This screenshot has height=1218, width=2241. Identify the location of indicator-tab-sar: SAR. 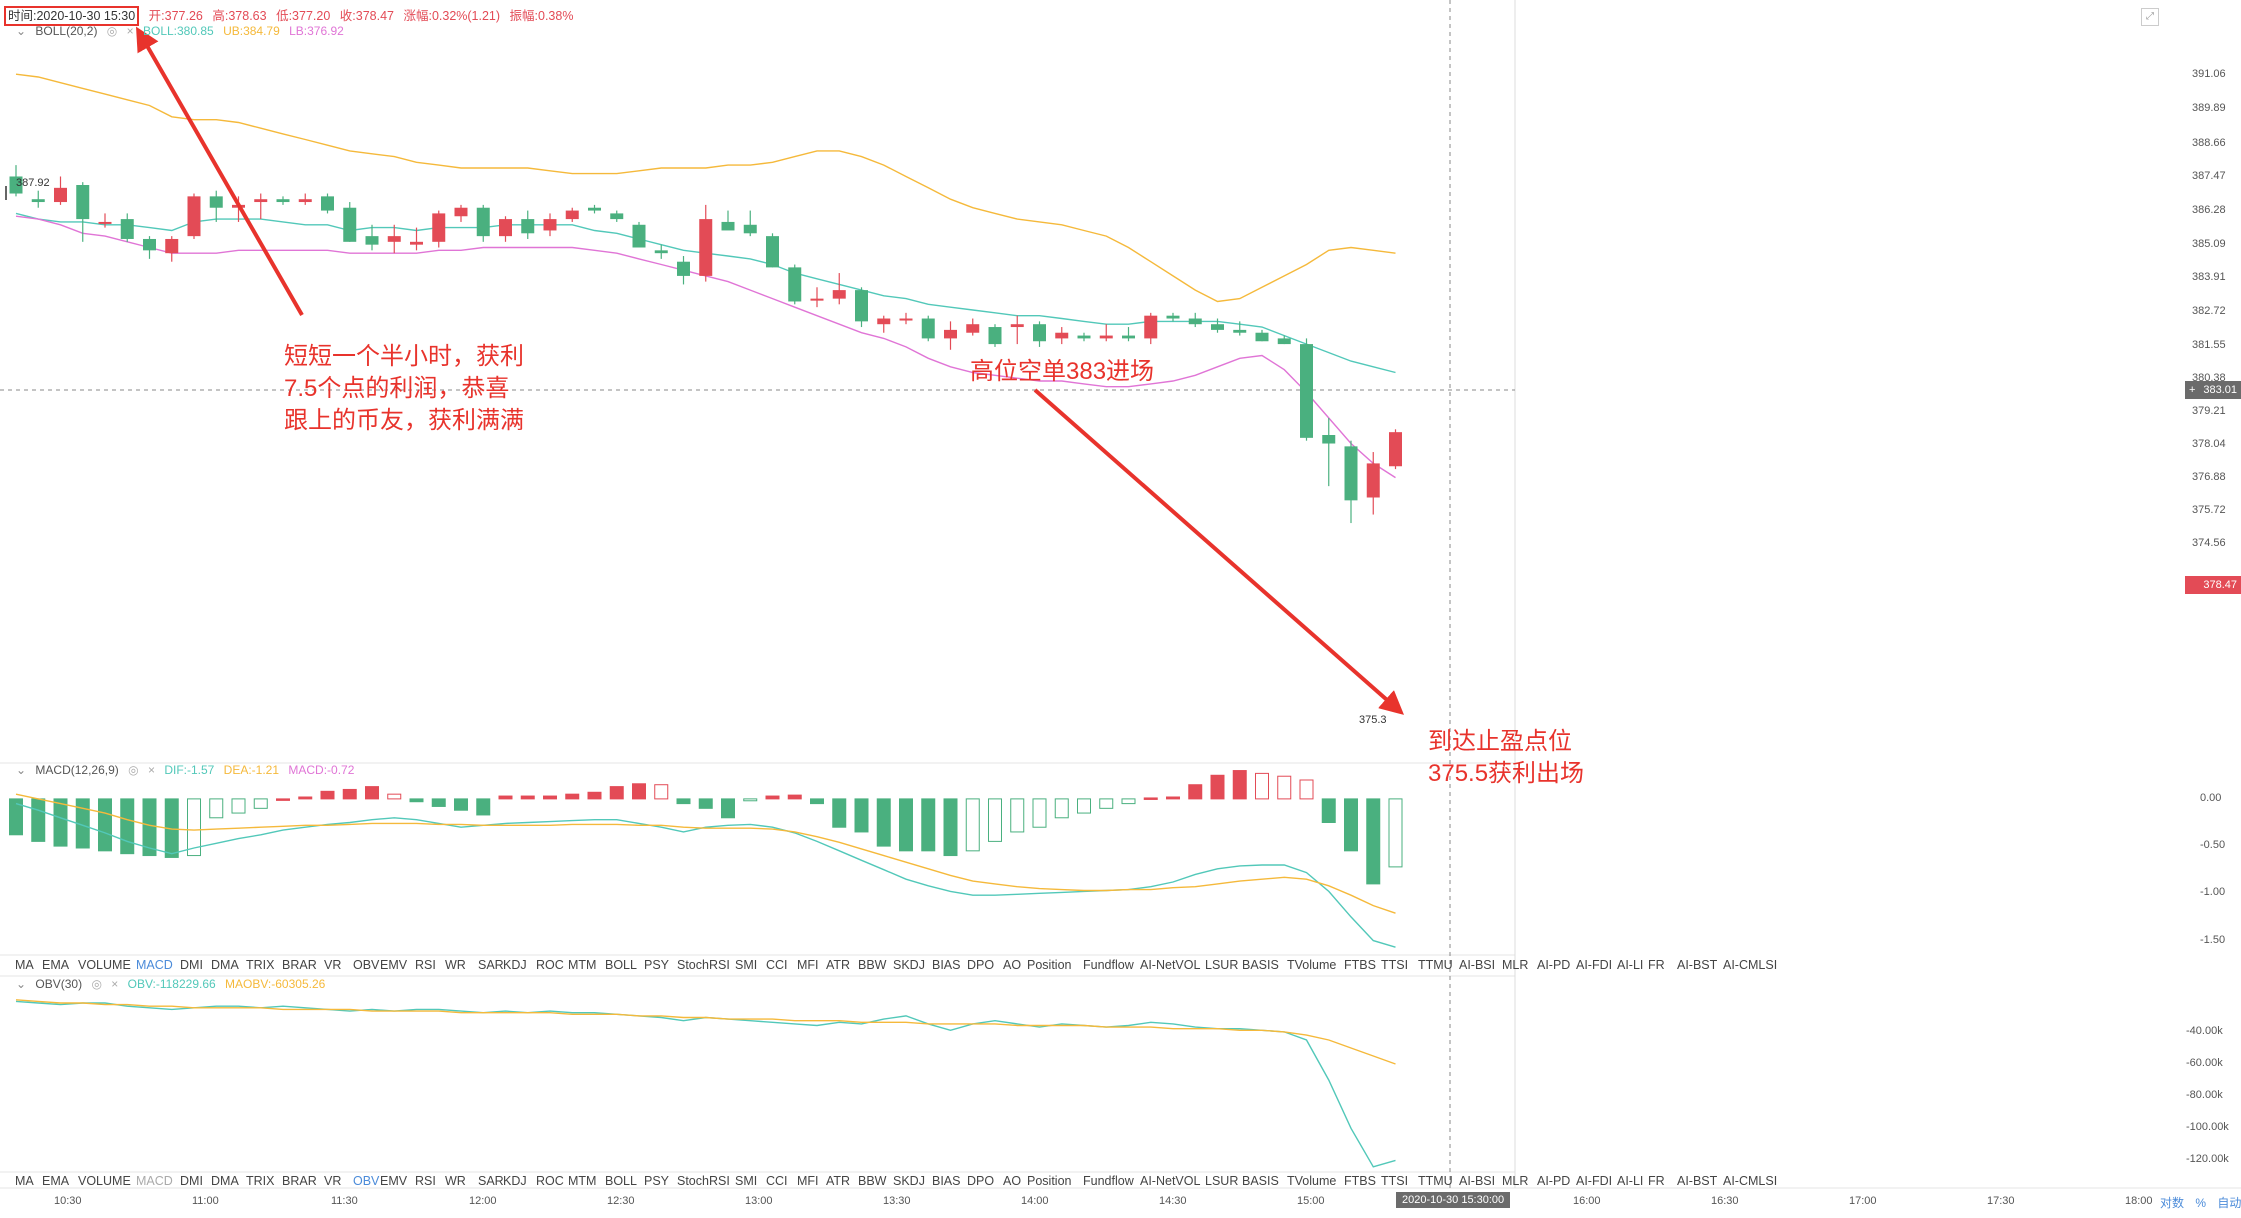
(491, 1181).